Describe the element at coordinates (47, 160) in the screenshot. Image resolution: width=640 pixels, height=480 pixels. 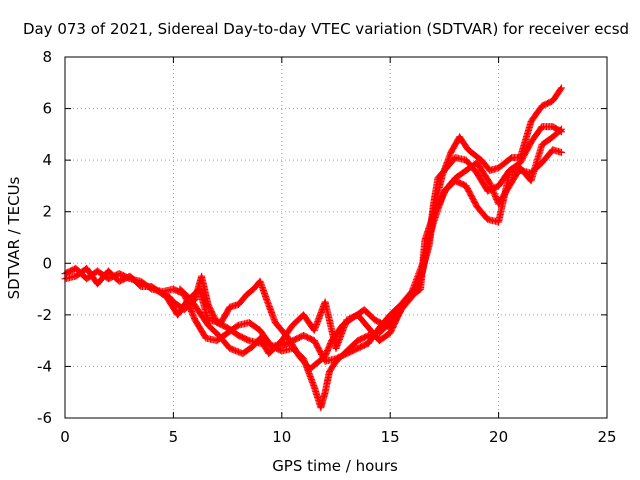
I see `y-tick-label: 4` at that location.